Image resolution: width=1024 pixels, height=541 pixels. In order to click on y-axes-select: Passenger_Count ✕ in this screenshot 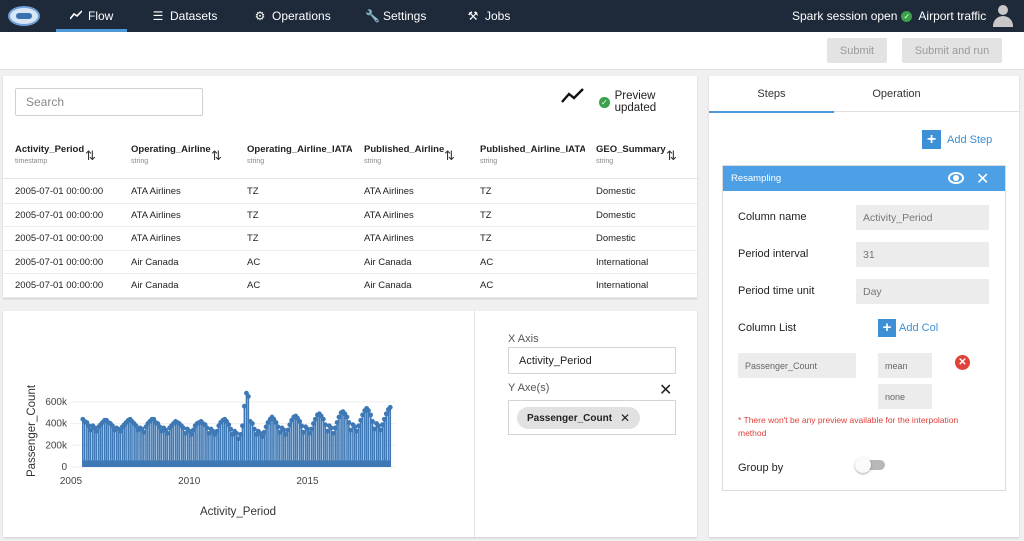, I will do `click(592, 417)`.